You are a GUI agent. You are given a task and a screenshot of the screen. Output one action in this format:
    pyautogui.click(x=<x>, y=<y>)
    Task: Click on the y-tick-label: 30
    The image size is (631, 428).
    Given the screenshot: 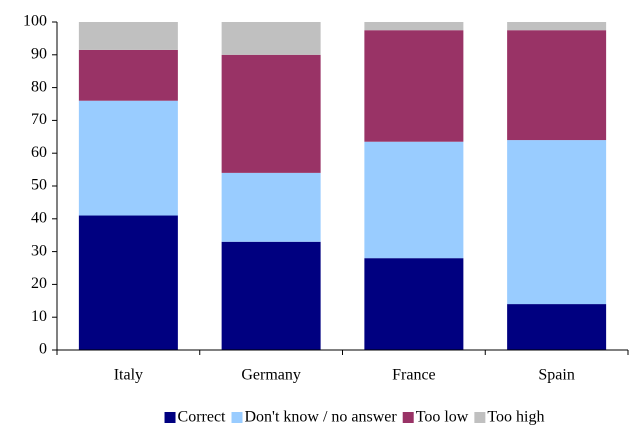 What is the action you would take?
    pyautogui.click(x=39, y=250)
    